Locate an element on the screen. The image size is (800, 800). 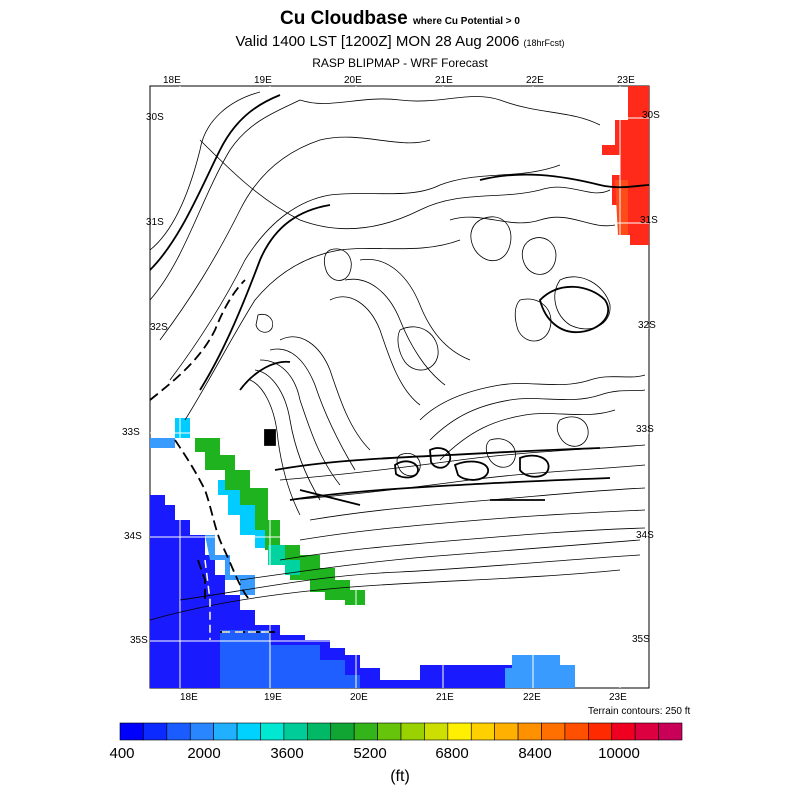
lat-label-right-31s: 31S is located at coordinates (649, 220).